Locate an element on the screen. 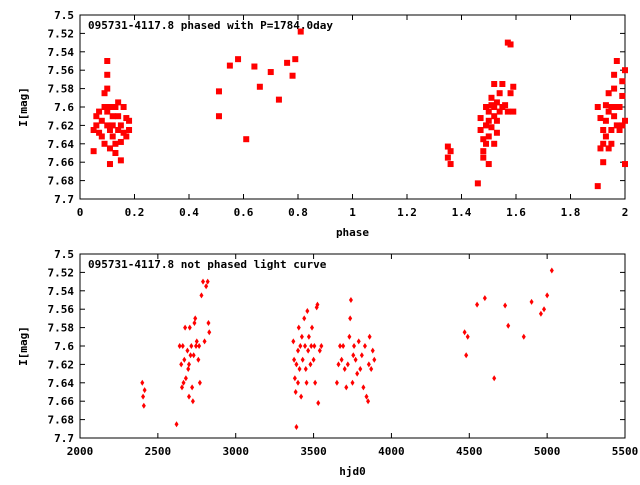 Image resolution: width=640 pixels, height=485 pixels. x-axis-label: hjd0 is located at coordinates (352, 471).